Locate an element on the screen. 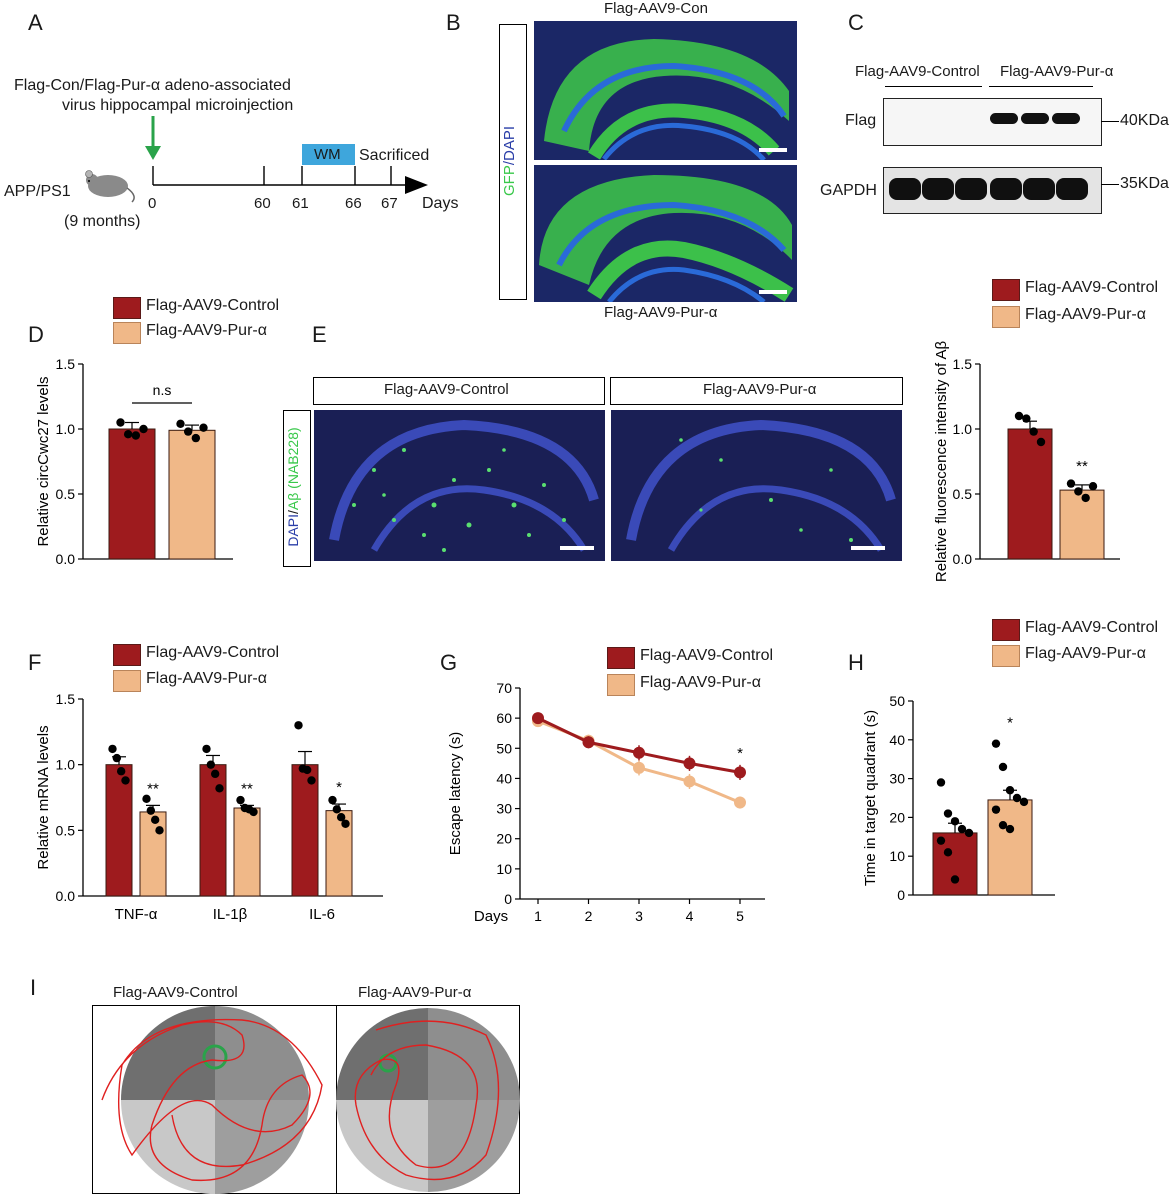 Image resolution: width=1172 pixels, height=1195 pixels. significance-label: ** is located at coordinates (153, 788).